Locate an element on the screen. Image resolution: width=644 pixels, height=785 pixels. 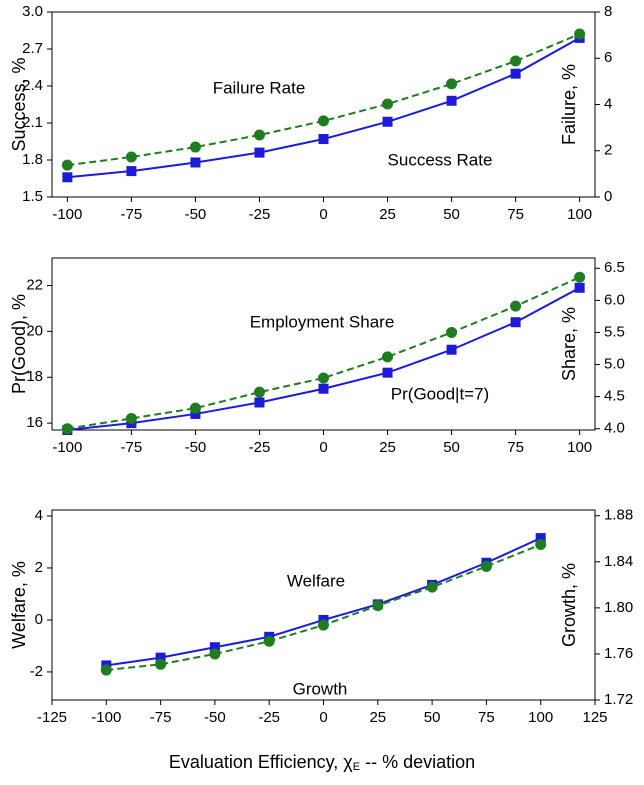
y-tick-label: 2.1 is located at coordinates (32, 122).